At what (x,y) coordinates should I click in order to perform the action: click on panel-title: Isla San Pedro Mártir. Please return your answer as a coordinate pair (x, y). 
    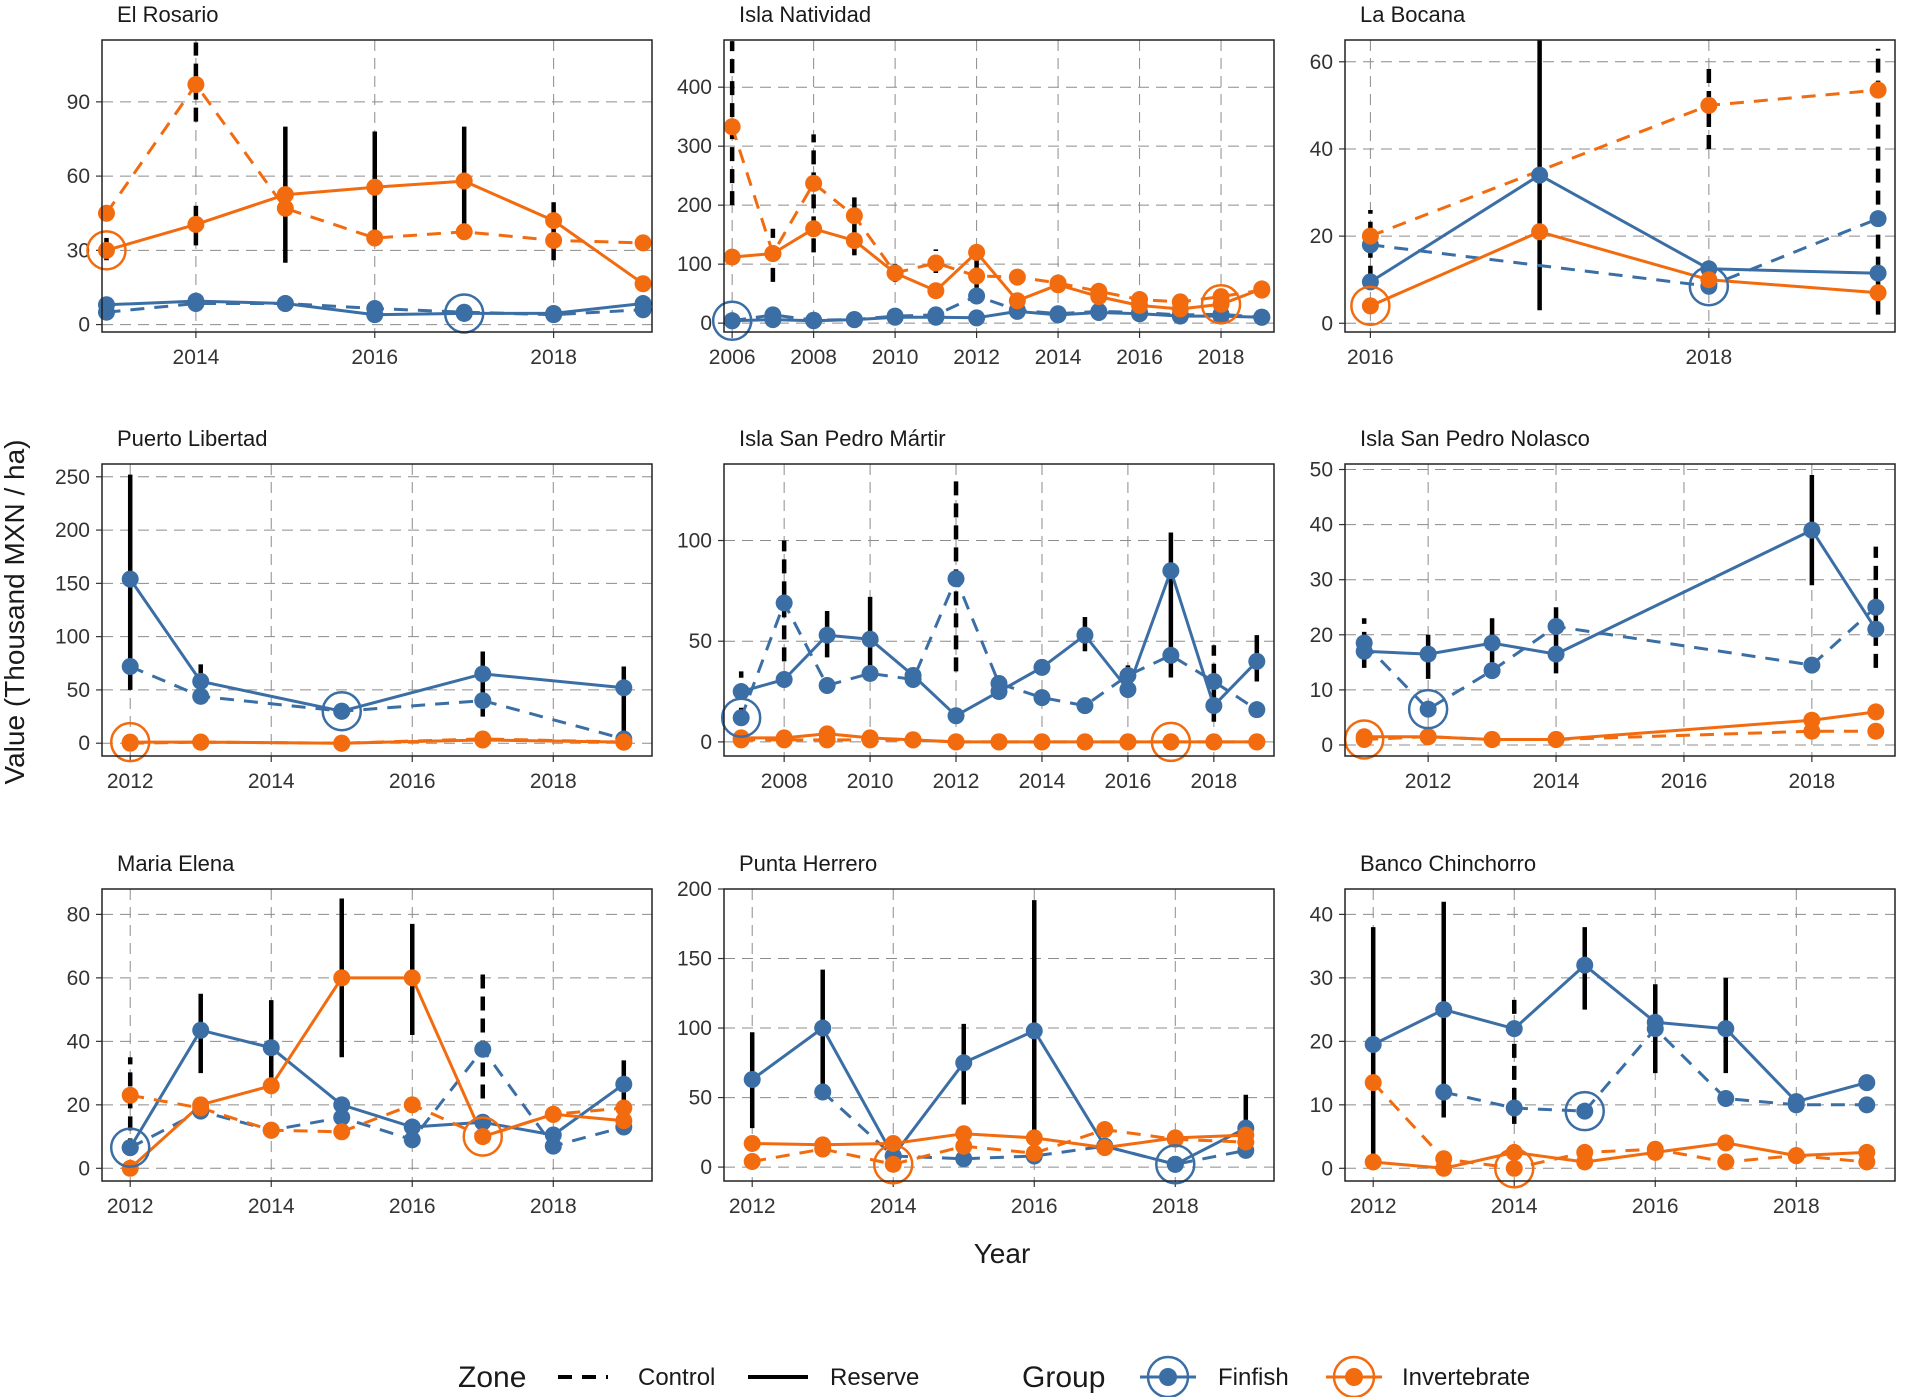
    Looking at the image, I should click on (842, 438).